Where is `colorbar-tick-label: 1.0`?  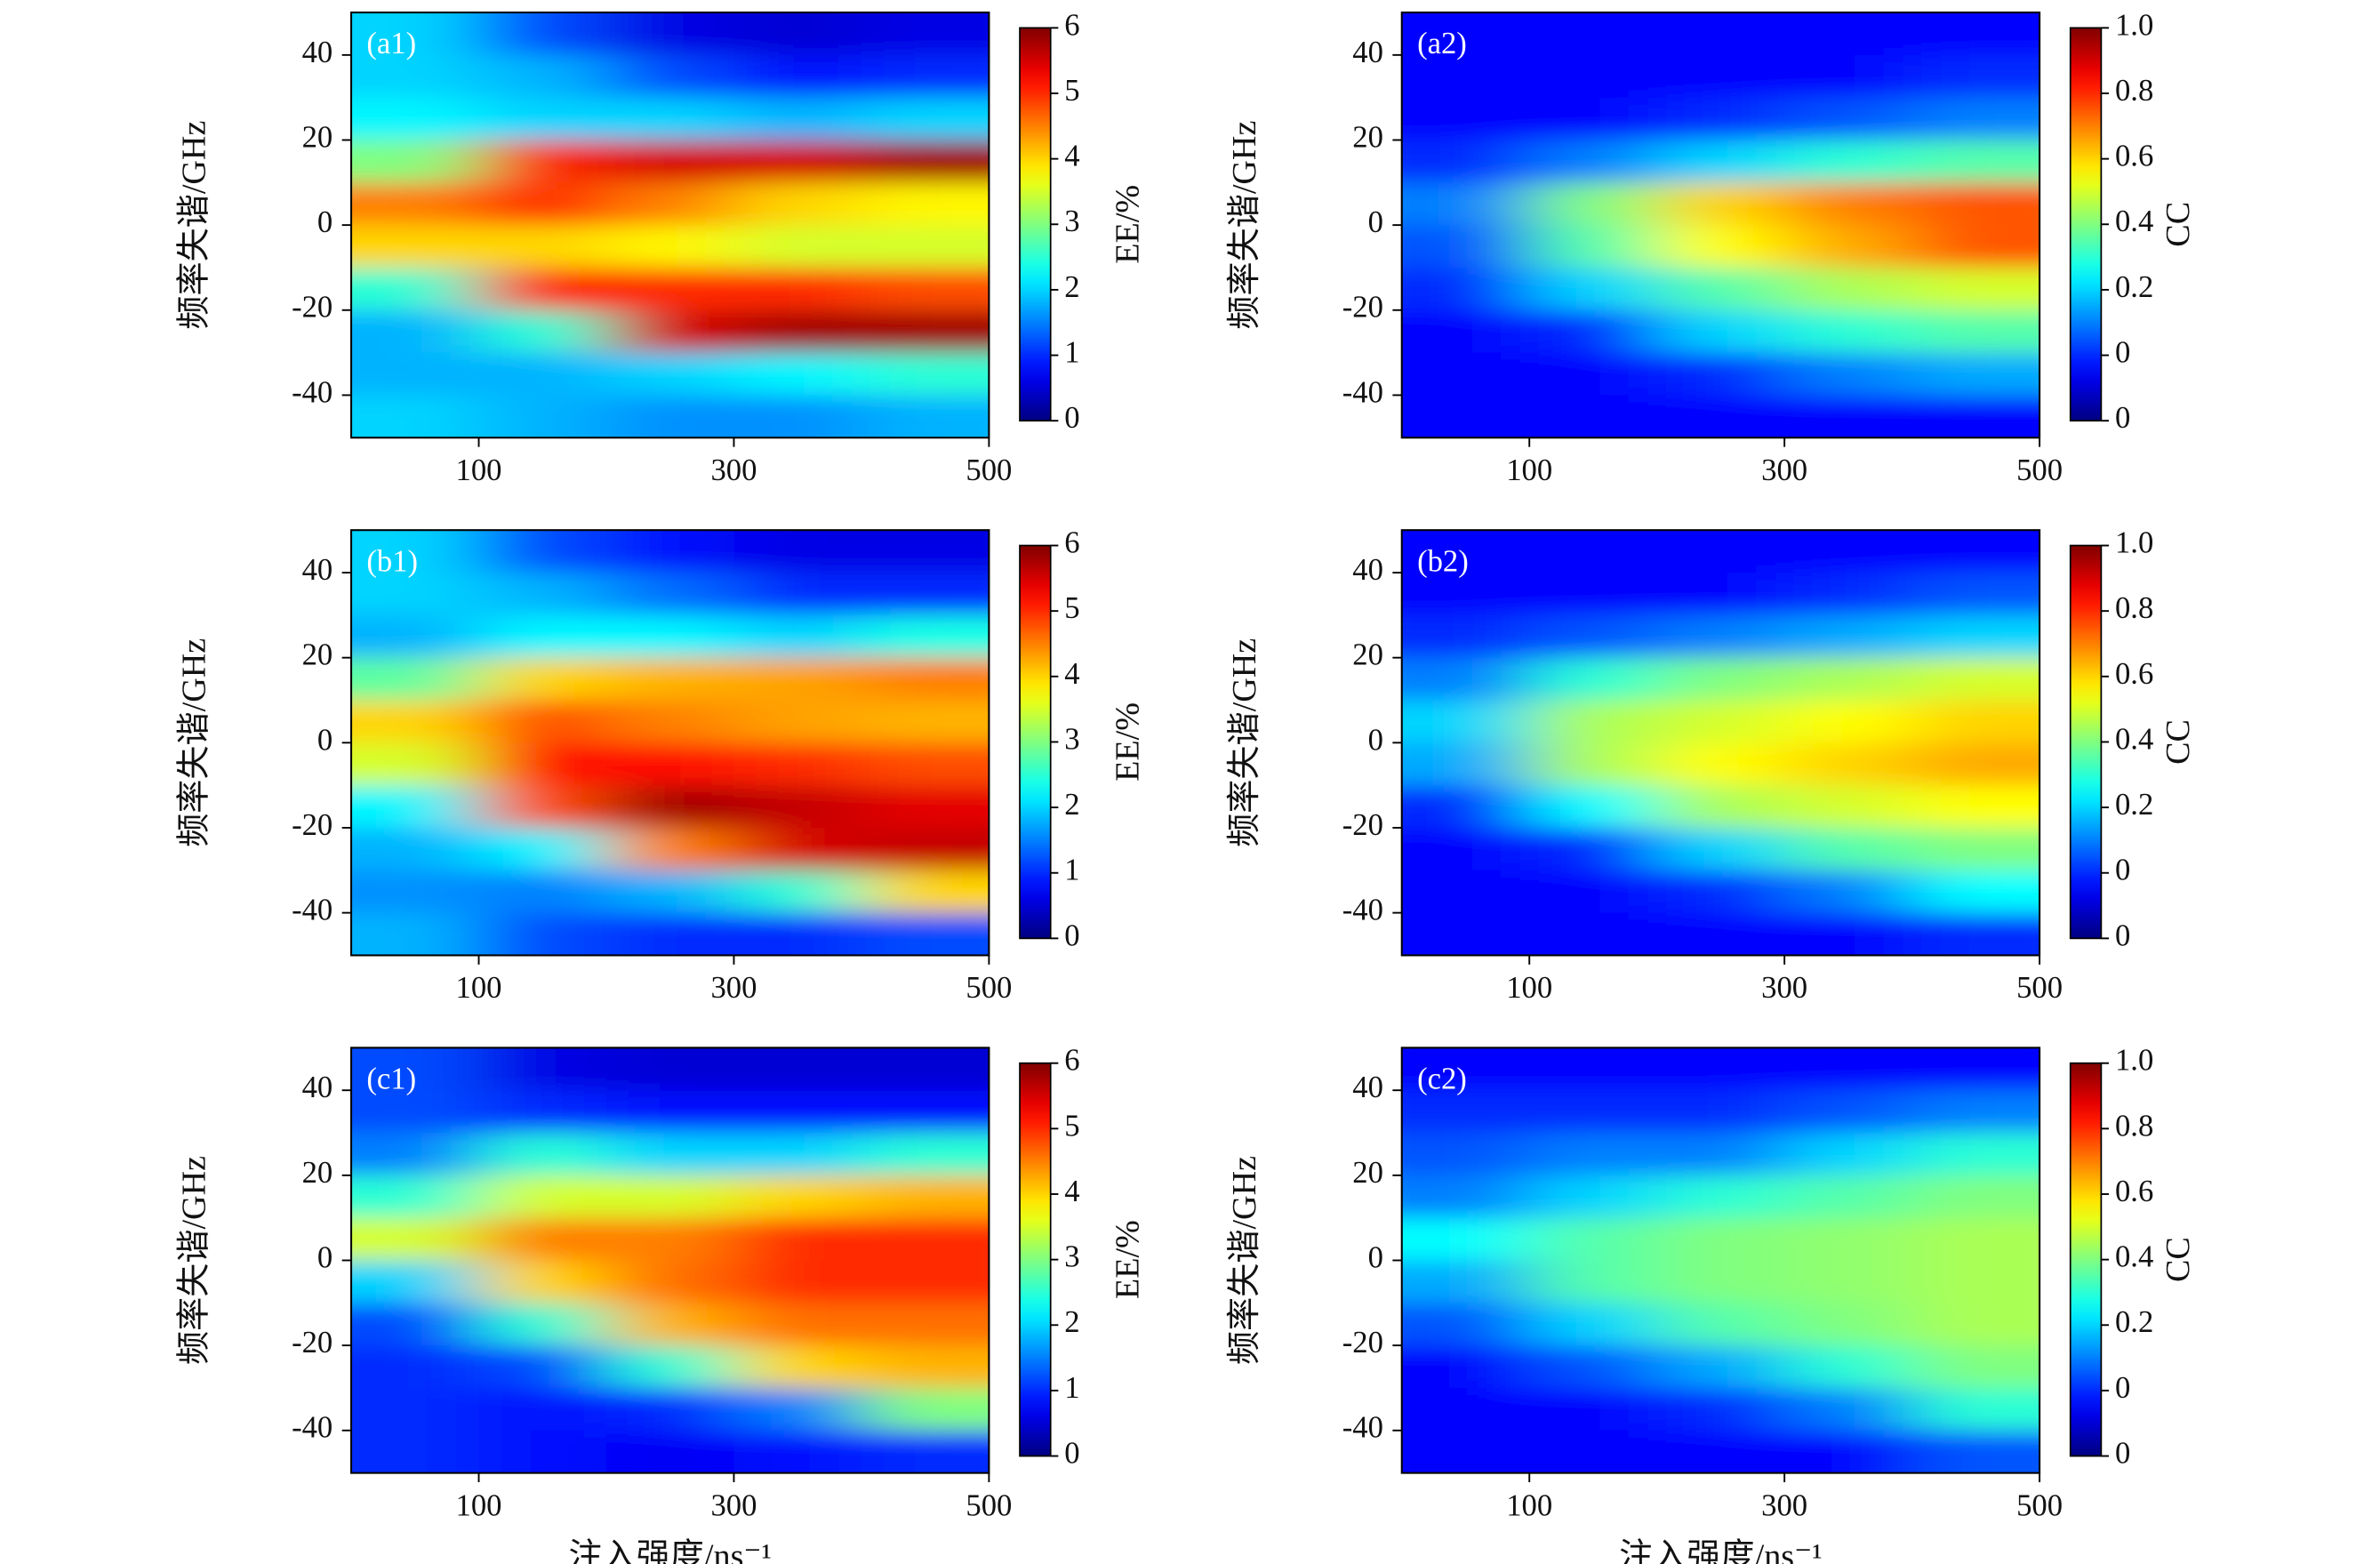 colorbar-tick-label: 1.0 is located at coordinates (2134, 542).